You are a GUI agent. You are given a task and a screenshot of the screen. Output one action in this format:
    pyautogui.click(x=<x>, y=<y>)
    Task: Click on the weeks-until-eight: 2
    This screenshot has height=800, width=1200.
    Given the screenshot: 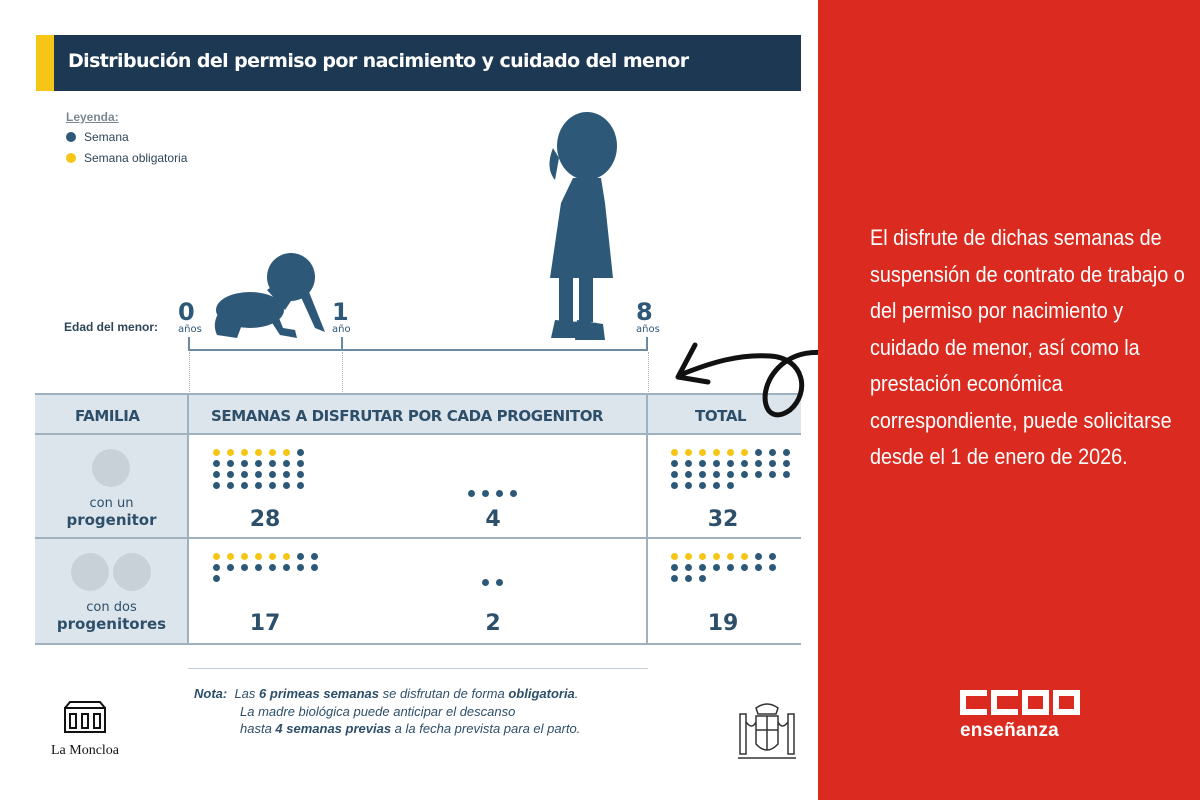 What is the action you would take?
    pyautogui.click(x=493, y=623)
    